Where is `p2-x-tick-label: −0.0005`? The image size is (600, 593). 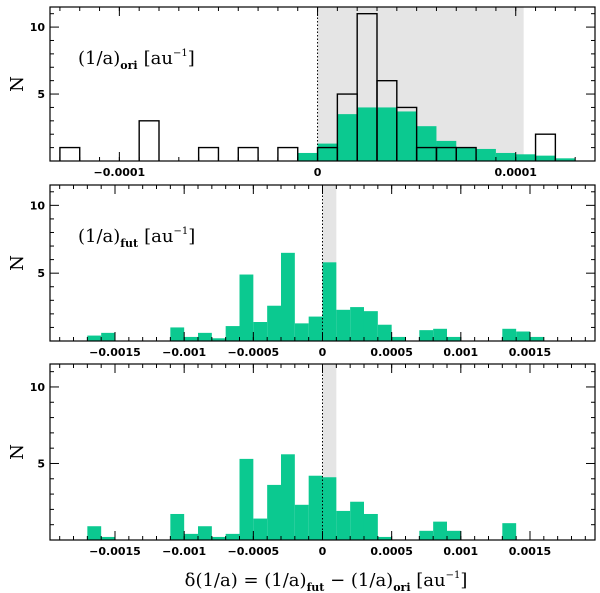
p2-x-tick-label: −0.0005 is located at coordinates (254, 551).